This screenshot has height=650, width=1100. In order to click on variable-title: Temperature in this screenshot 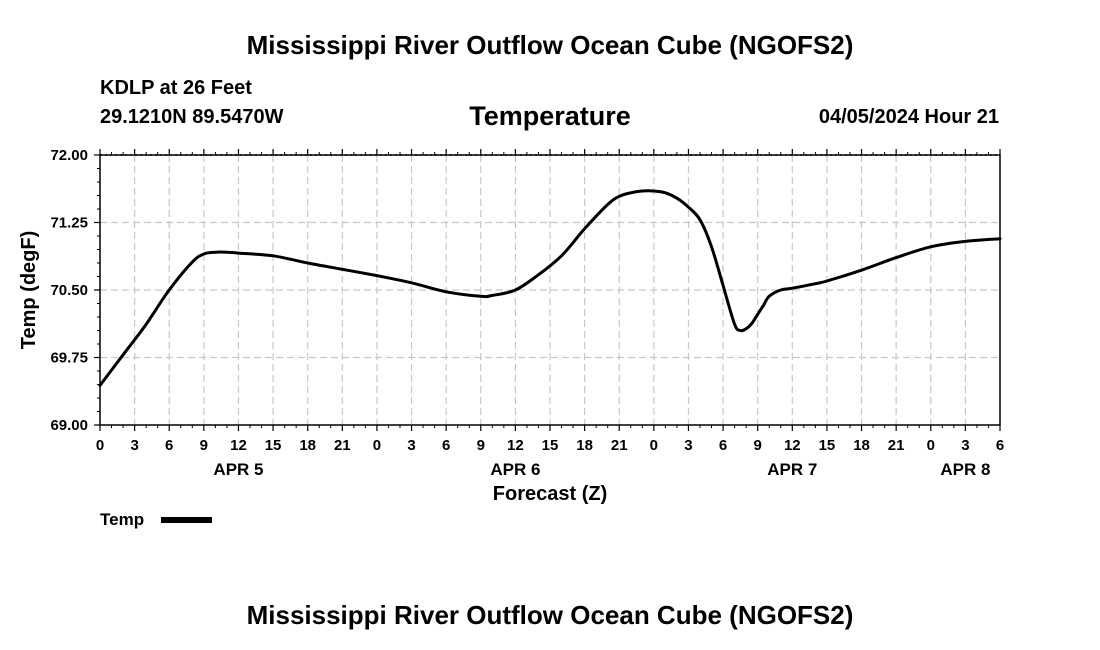, I will do `click(550, 116)`.